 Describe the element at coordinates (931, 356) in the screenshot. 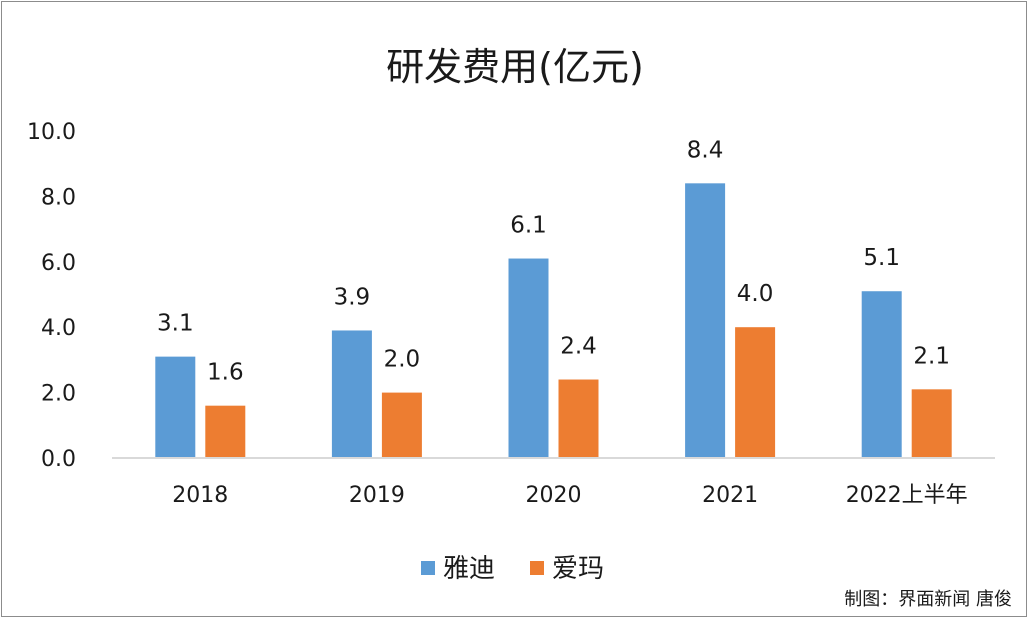

I see `data-label: 2.1` at that location.